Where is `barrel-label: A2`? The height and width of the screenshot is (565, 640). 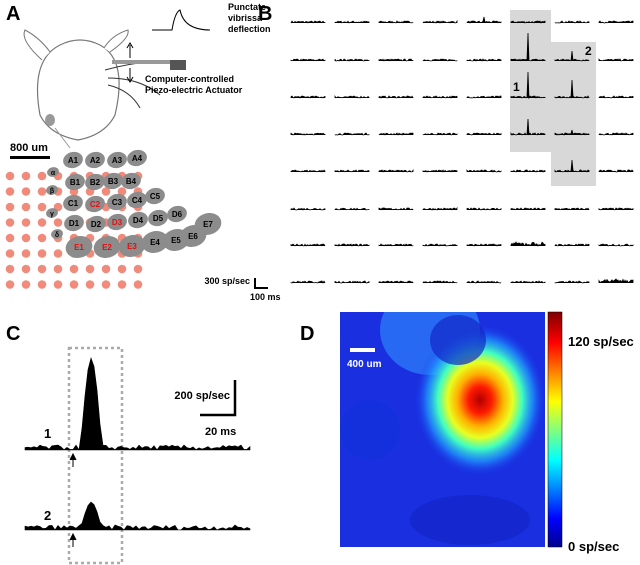
barrel-label: A2 is located at coordinates (95, 160).